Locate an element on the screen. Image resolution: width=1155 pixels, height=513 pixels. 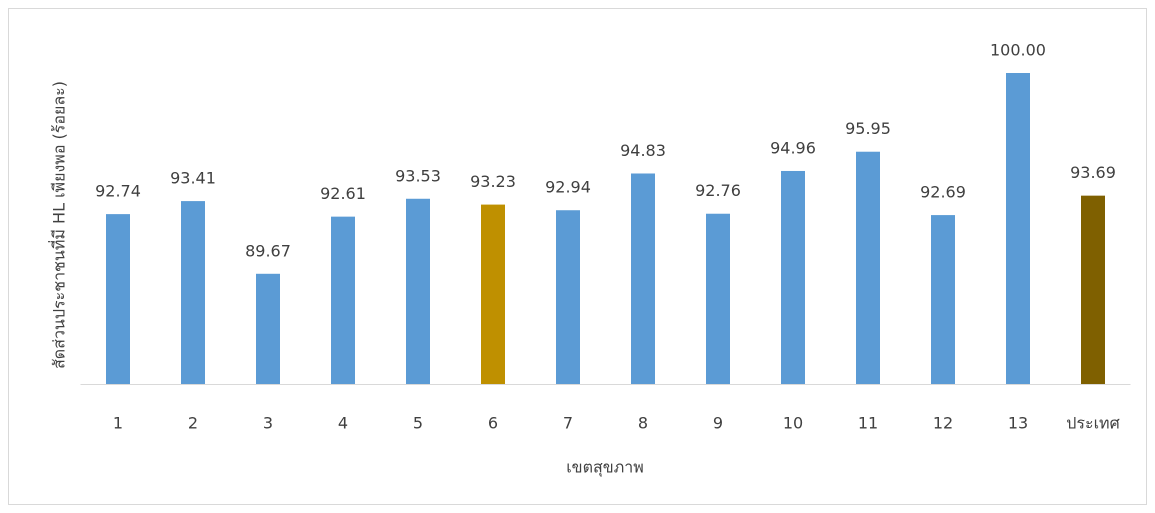
x-tick-label: 13 is located at coordinates (1018, 423).